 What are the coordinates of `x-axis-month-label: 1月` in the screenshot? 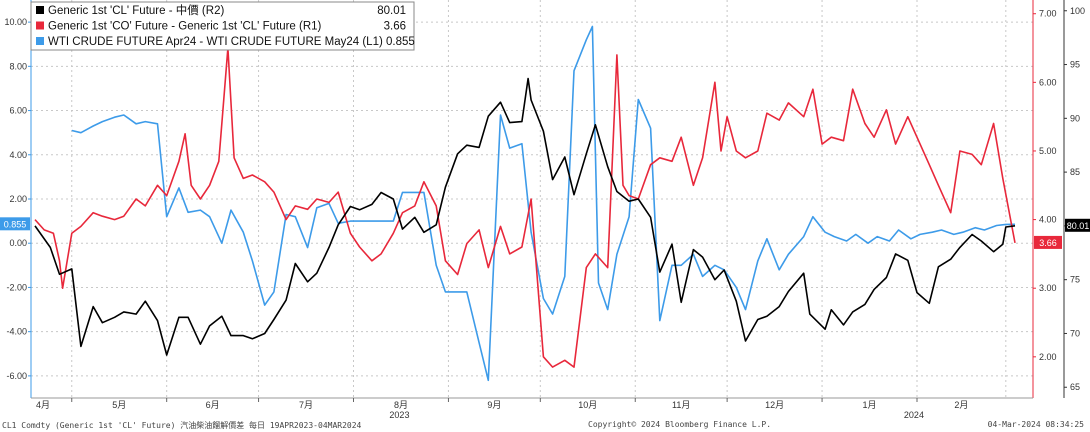 It's located at (870, 405).